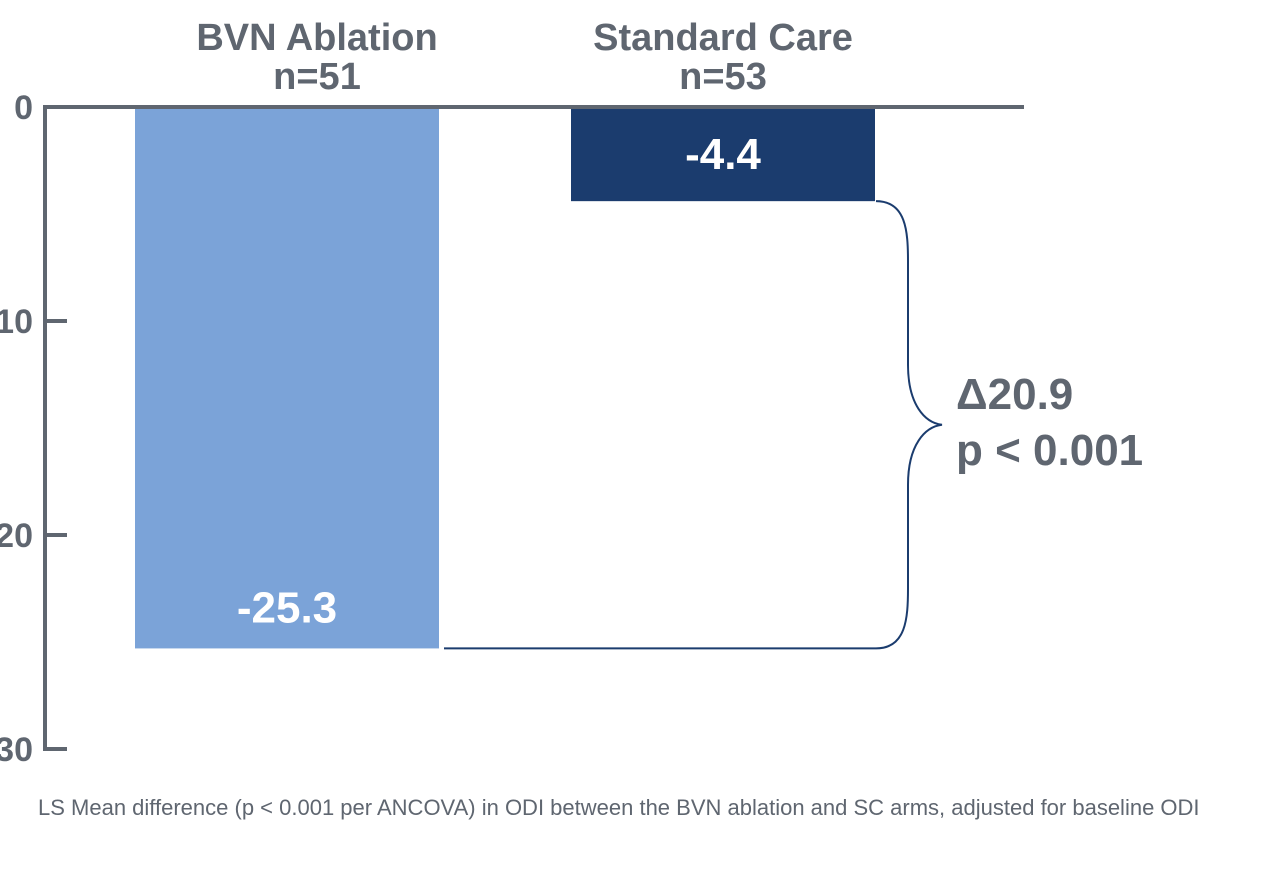 Image resolution: width=1280 pixels, height=870 pixels. What do you see at coordinates (317, 77) in the screenshot?
I see `category-sublabel: n=51` at bounding box center [317, 77].